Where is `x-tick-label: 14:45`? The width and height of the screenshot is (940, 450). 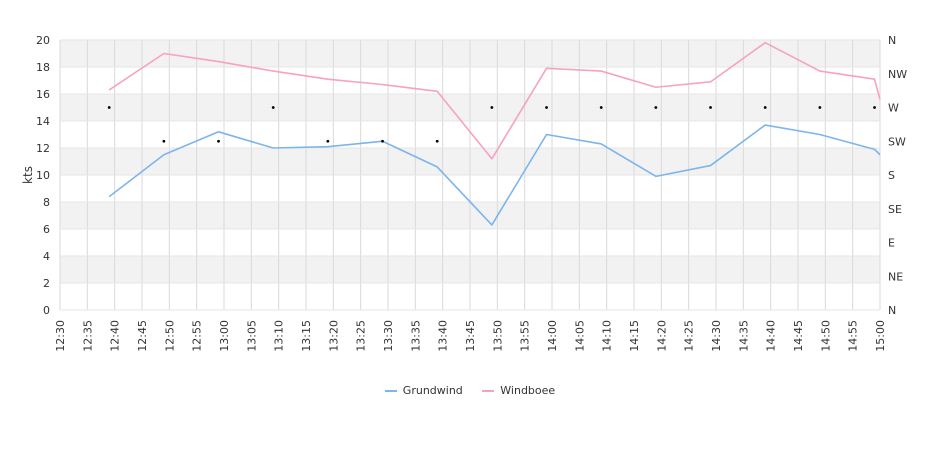 x-tick-label: 14:45 is located at coordinates (798, 336).